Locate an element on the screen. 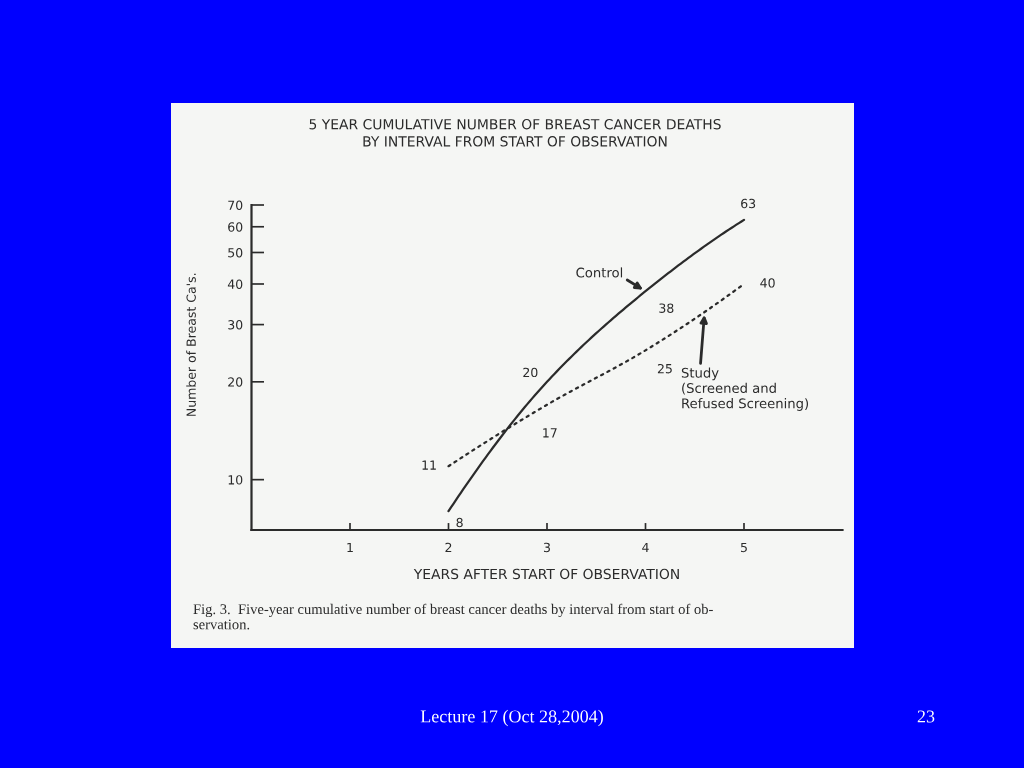  text: Study (Screened and Refused Screening) is located at coordinates (745, 389).